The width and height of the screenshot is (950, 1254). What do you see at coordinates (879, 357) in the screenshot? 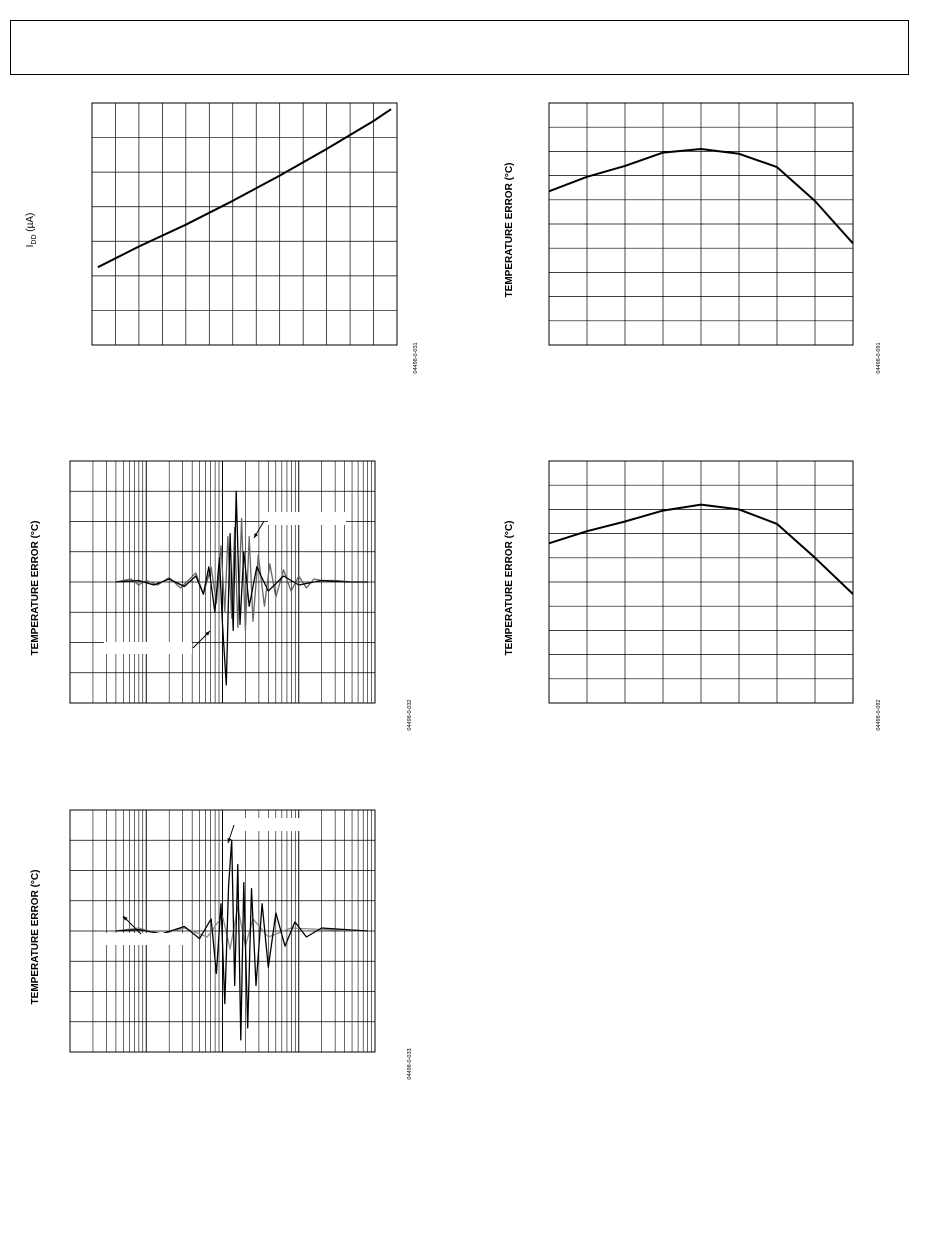
I see `figure-id: 04498-0-091` at bounding box center [879, 357].